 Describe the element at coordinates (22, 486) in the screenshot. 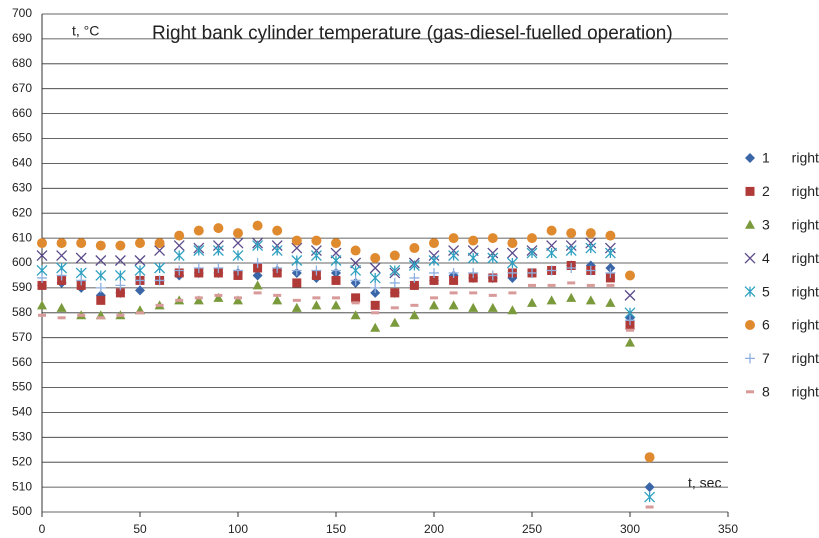

I see `y-tick-label: 510` at that location.